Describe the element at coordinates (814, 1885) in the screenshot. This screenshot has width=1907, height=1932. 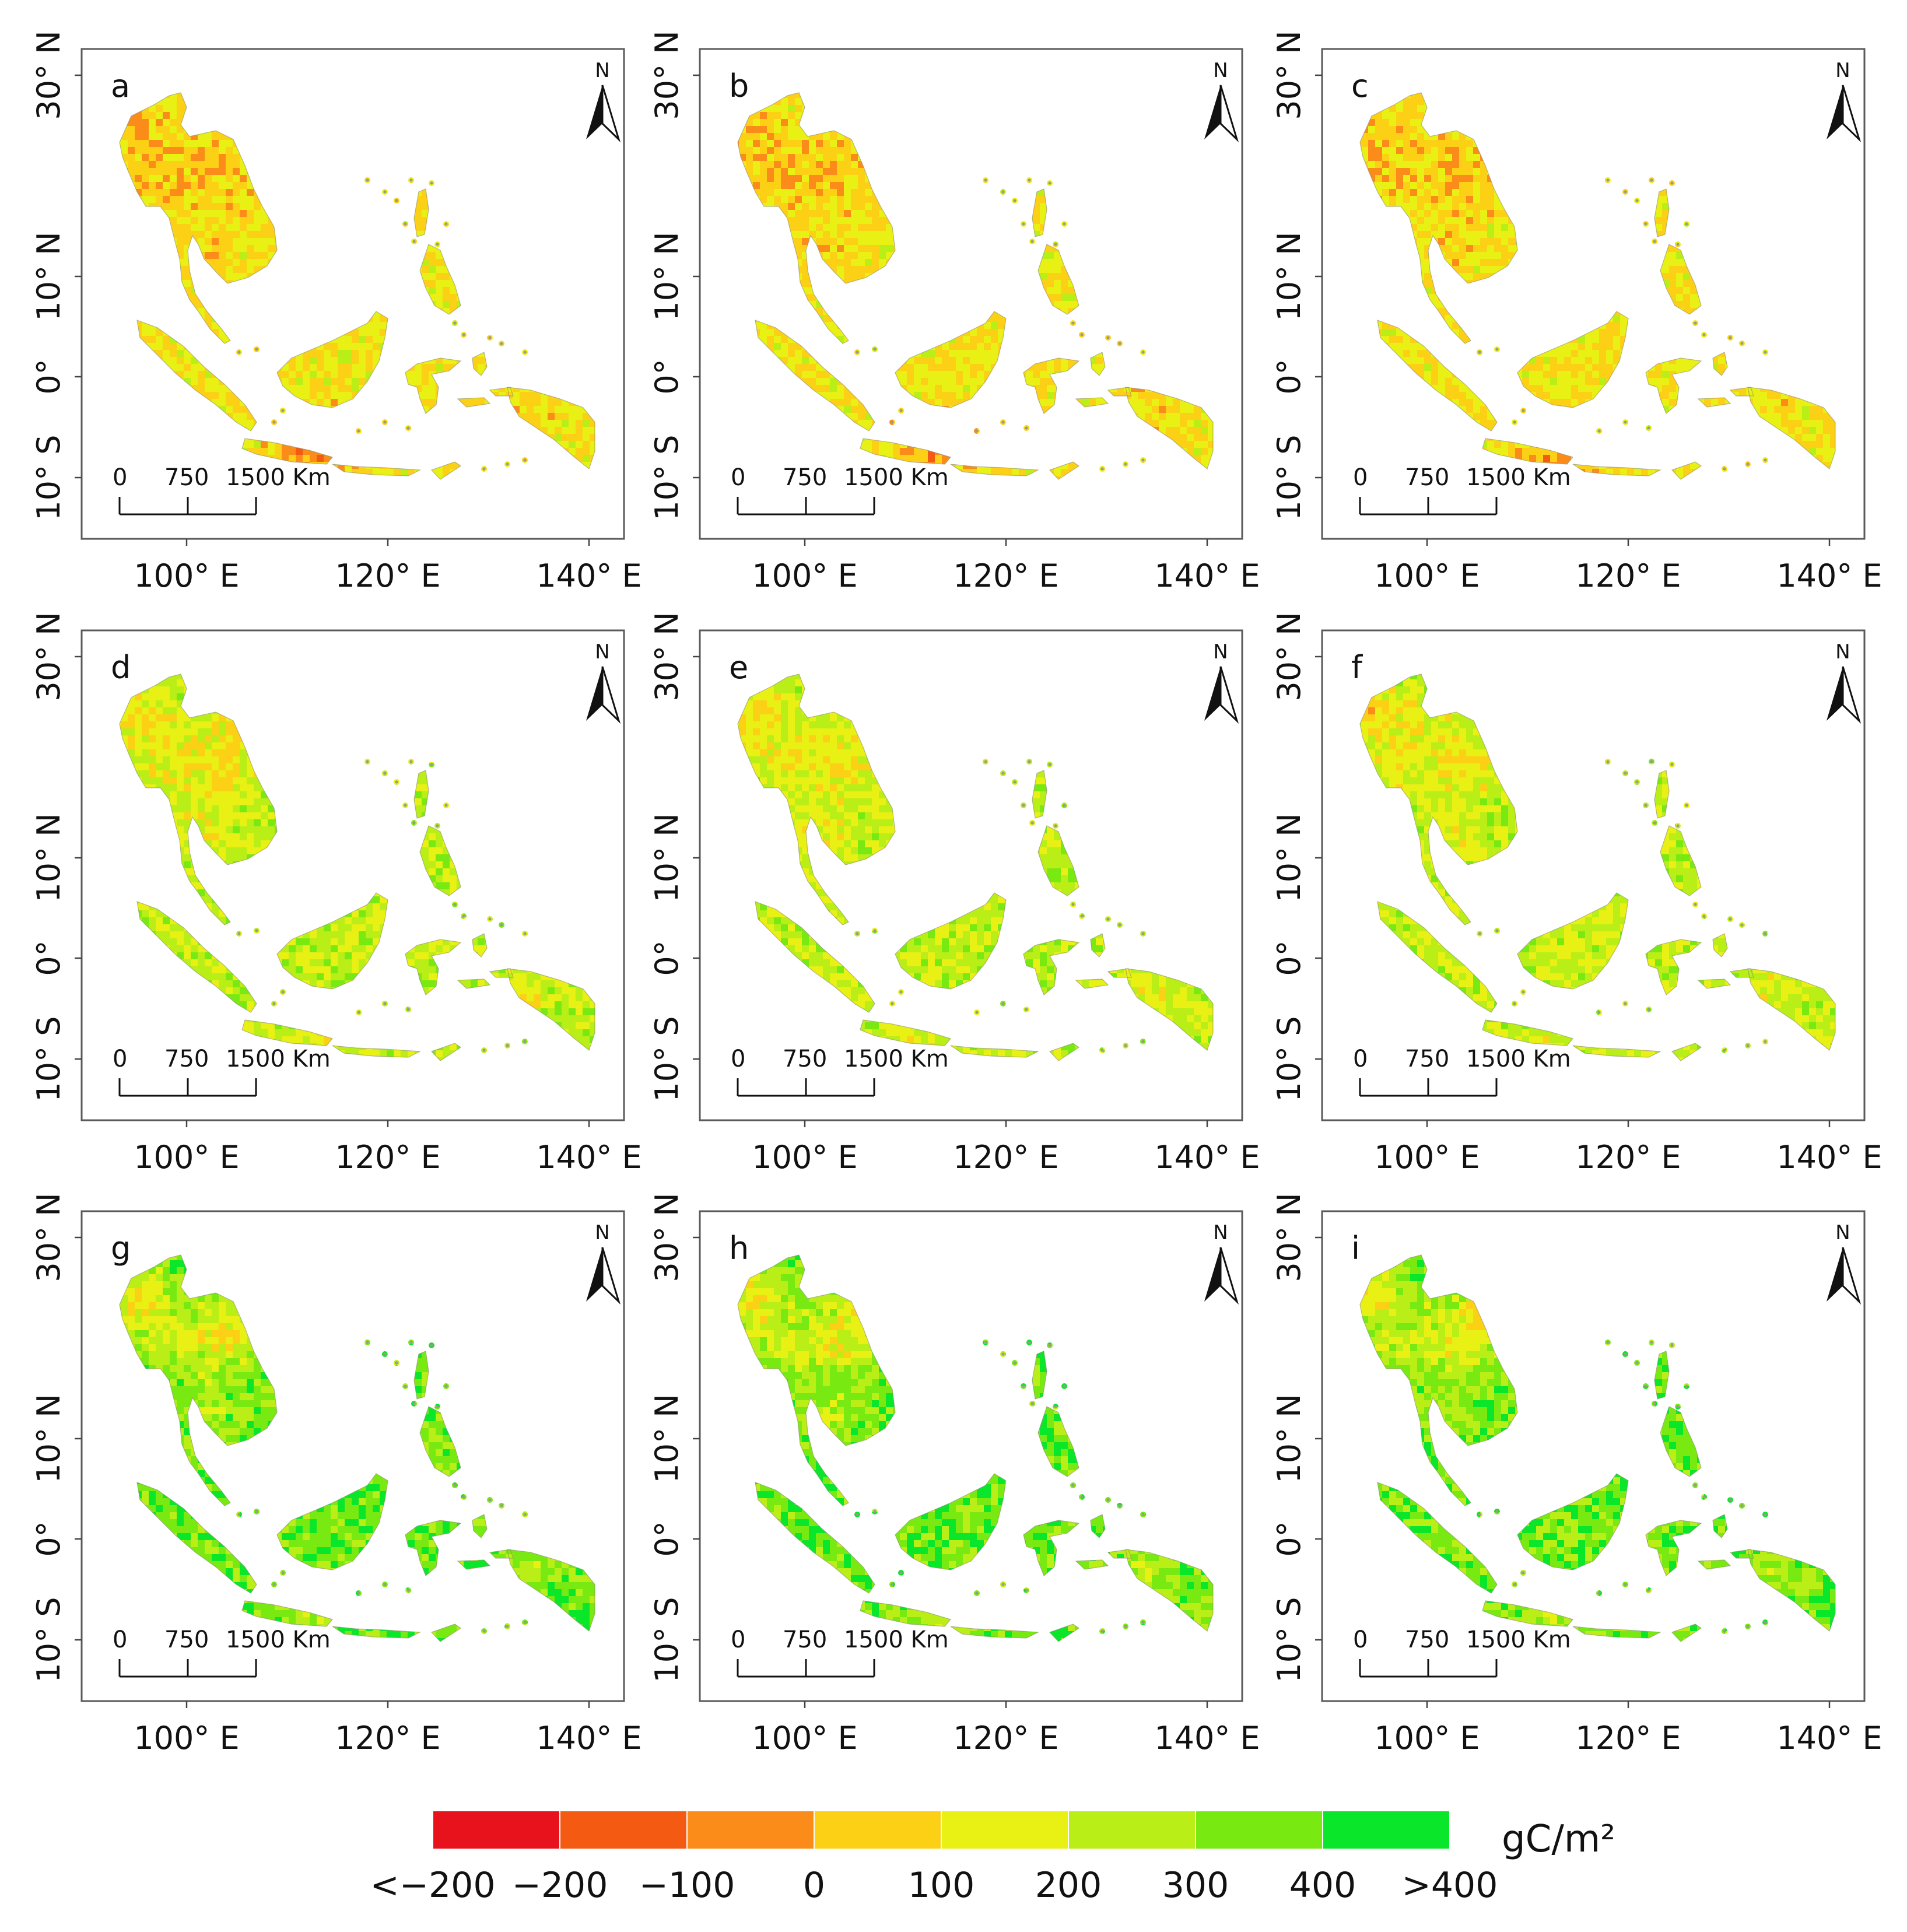
I see `legend-tick-label: 0` at that location.